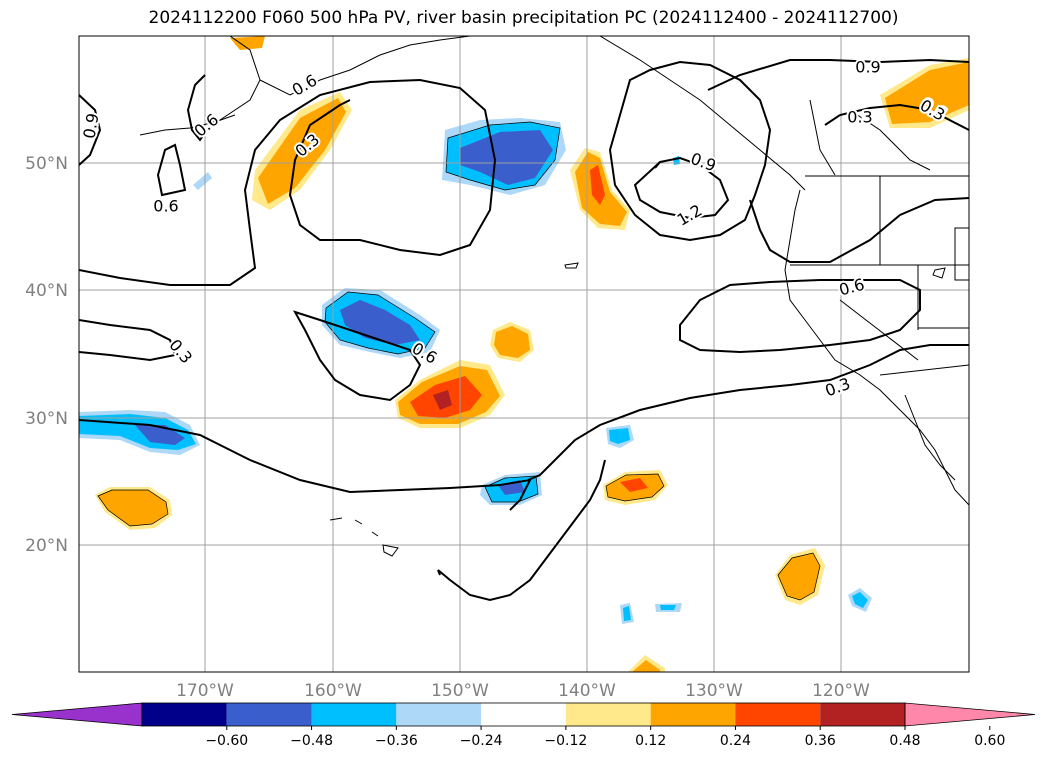  What do you see at coordinates (460, 691) in the screenshot?
I see `lon-label: 150°W` at bounding box center [460, 691].